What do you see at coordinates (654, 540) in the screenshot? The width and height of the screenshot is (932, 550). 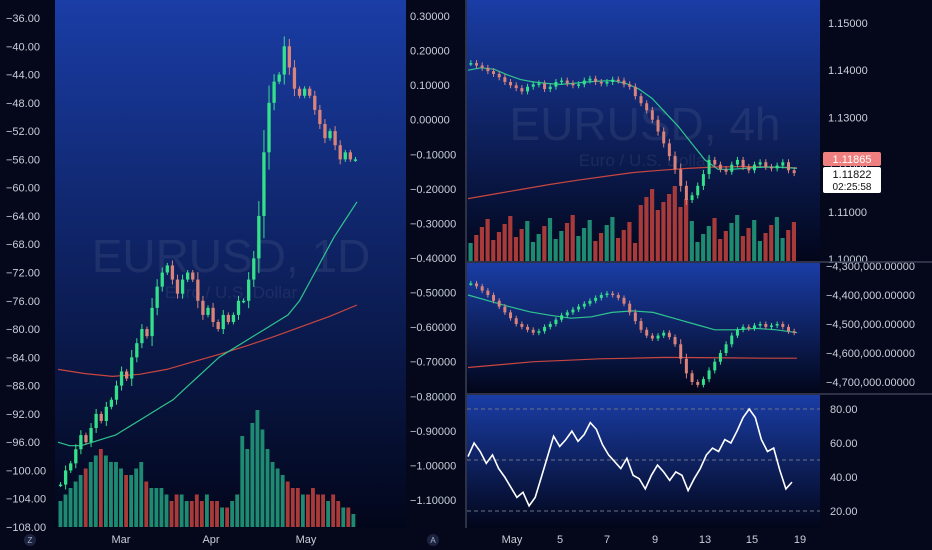 I see `right-time-axis: May 5 7 9 13 15 19` at bounding box center [654, 540].